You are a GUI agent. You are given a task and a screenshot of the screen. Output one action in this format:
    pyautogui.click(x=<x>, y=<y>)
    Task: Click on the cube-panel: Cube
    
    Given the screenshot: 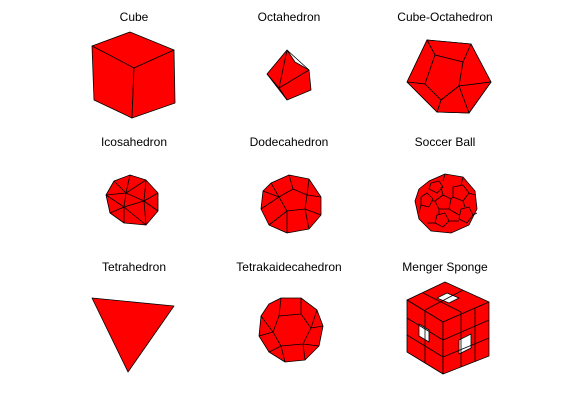 What is the action you would take?
    pyautogui.click(x=134, y=72)
    